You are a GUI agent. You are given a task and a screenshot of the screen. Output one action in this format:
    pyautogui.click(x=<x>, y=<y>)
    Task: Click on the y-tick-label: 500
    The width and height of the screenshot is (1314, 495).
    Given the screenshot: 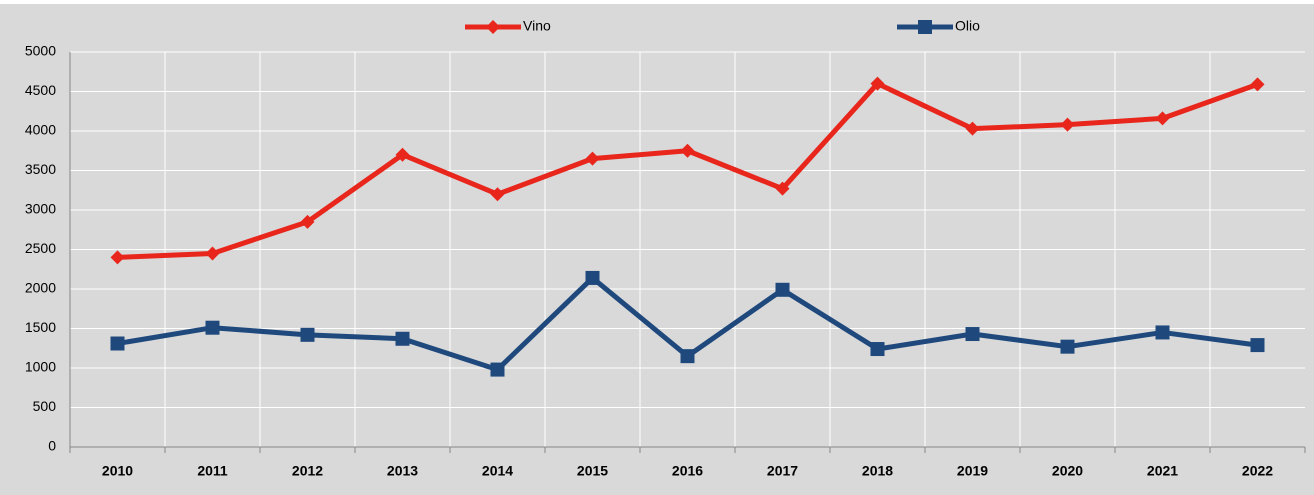 What is the action you would take?
    pyautogui.click(x=45, y=406)
    